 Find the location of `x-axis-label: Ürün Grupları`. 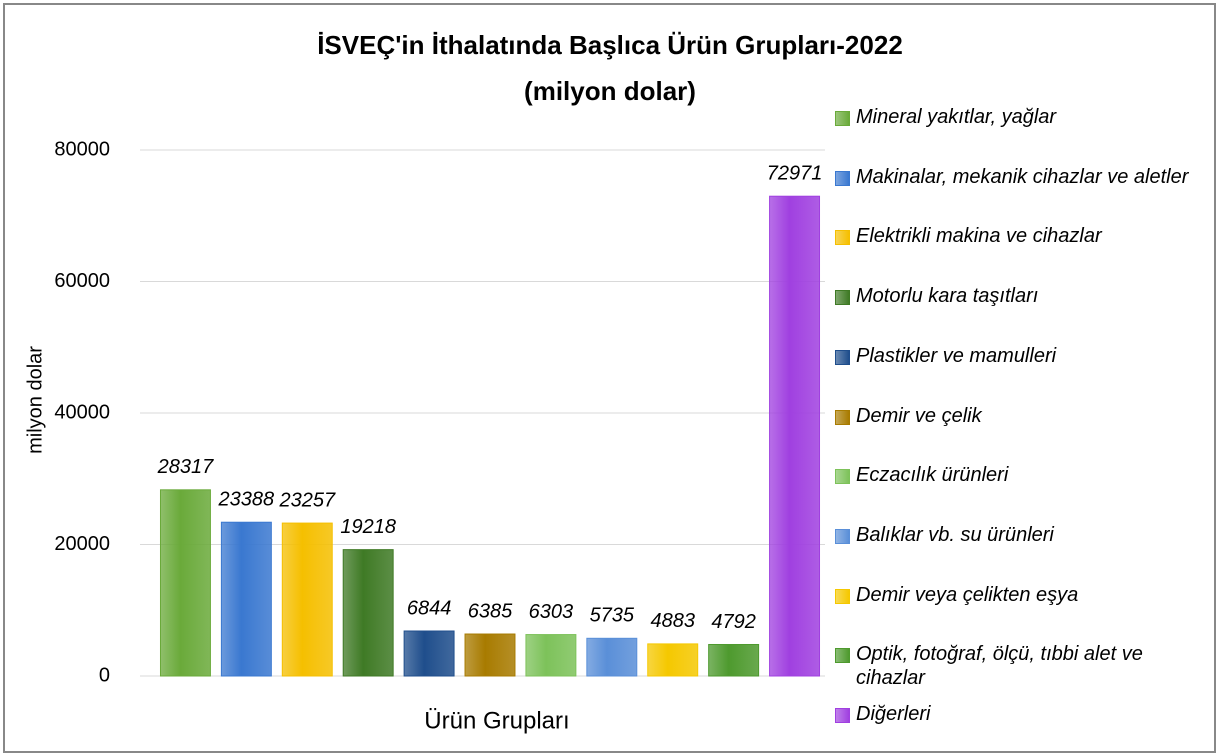

x-axis-label: Ürün Grupları is located at coordinates (496, 720).